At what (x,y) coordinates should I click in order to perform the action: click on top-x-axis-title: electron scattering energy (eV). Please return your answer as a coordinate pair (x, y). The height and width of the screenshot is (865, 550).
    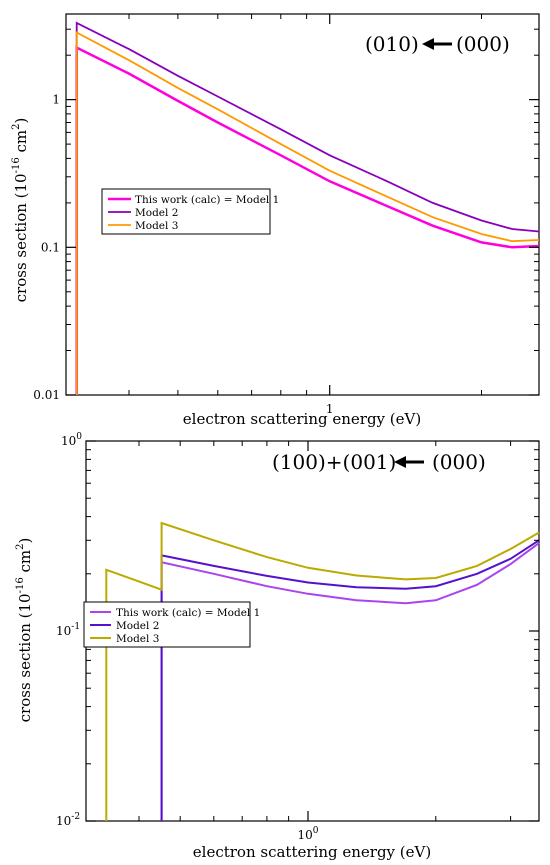
    Looking at the image, I should click on (302, 419).